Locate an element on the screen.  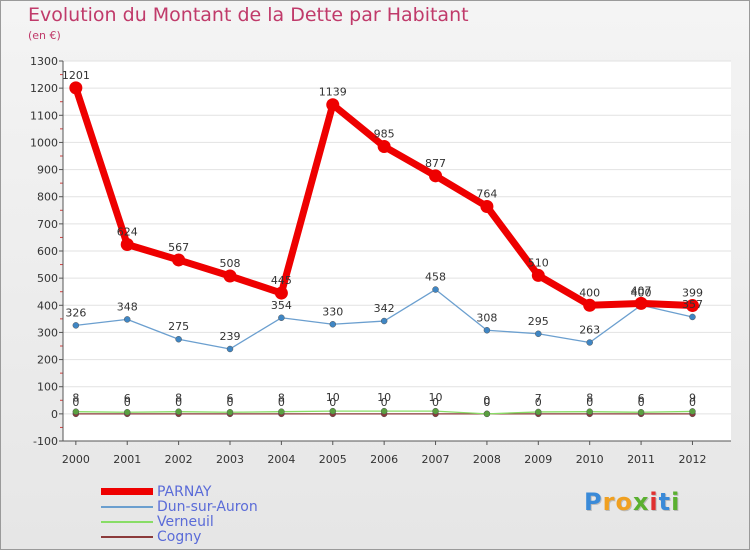
data-label: 399 is located at coordinates (692, 293).